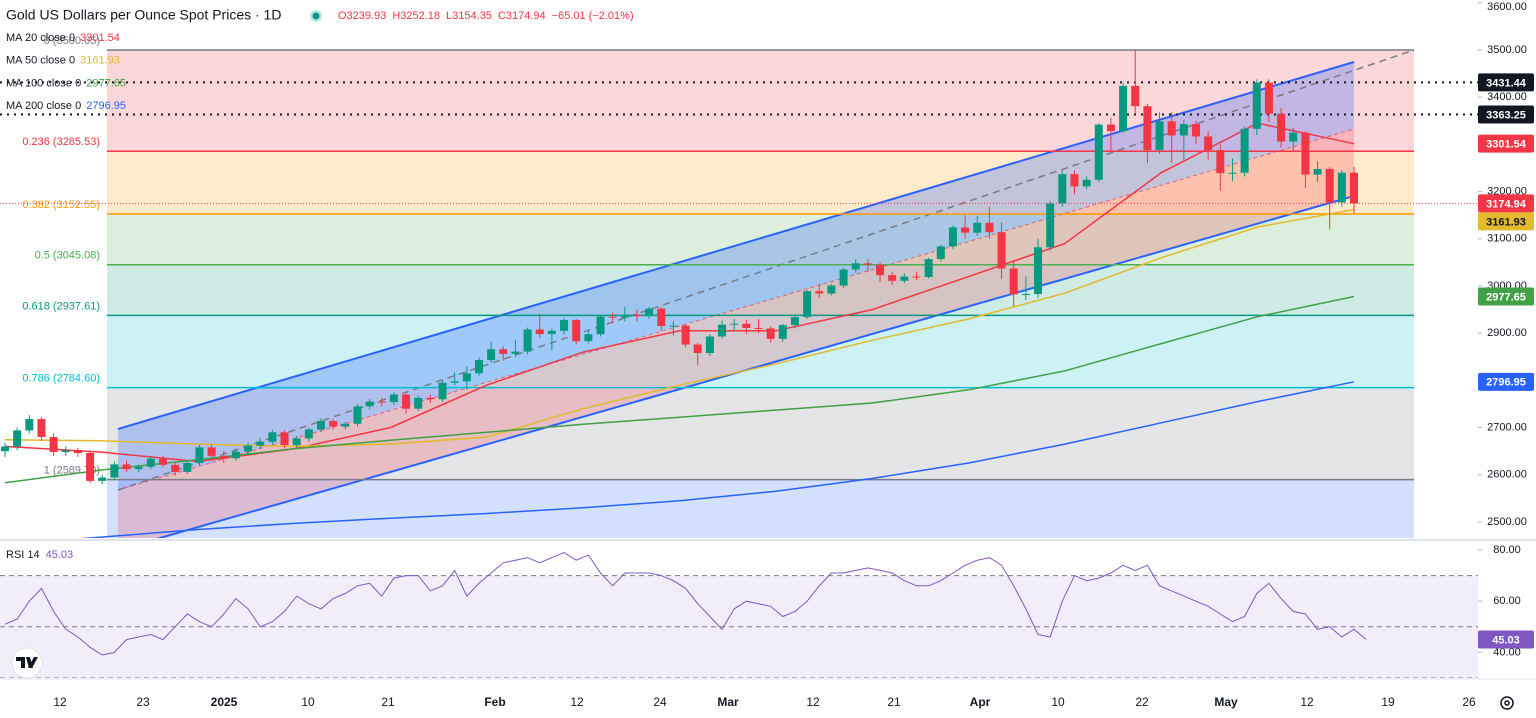 The height and width of the screenshot is (718, 1536). What do you see at coordinates (66, 106) in the screenshot?
I see `ma-legend-entry: MA 200 close 0 2796.95` at bounding box center [66, 106].